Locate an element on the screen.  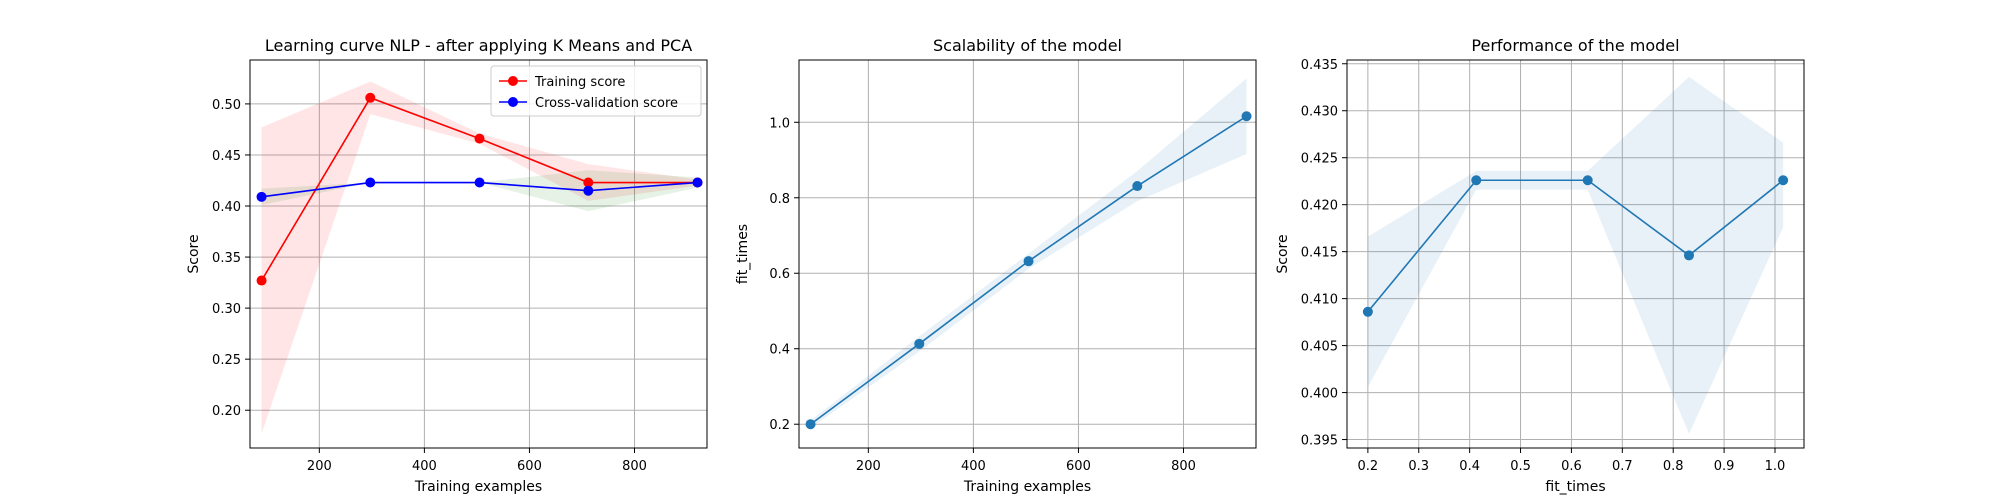
y-tick-label: 0.6 is located at coordinates (779, 274).